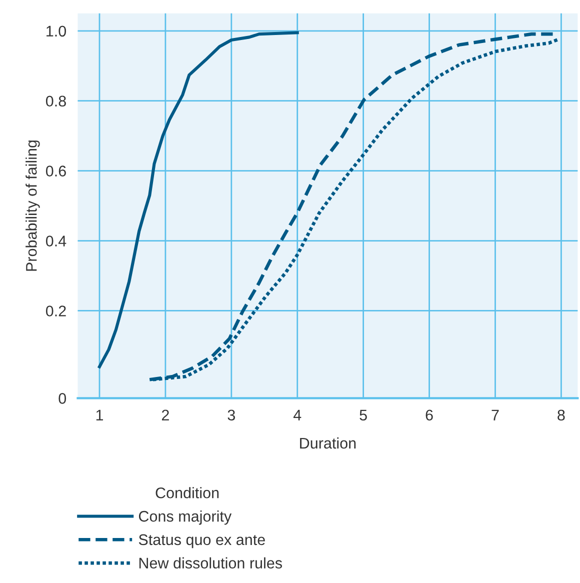 This screenshot has height=583, width=580. What do you see at coordinates (33, 205) in the screenshot?
I see `y-axis-title: Probability of failing` at bounding box center [33, 205].